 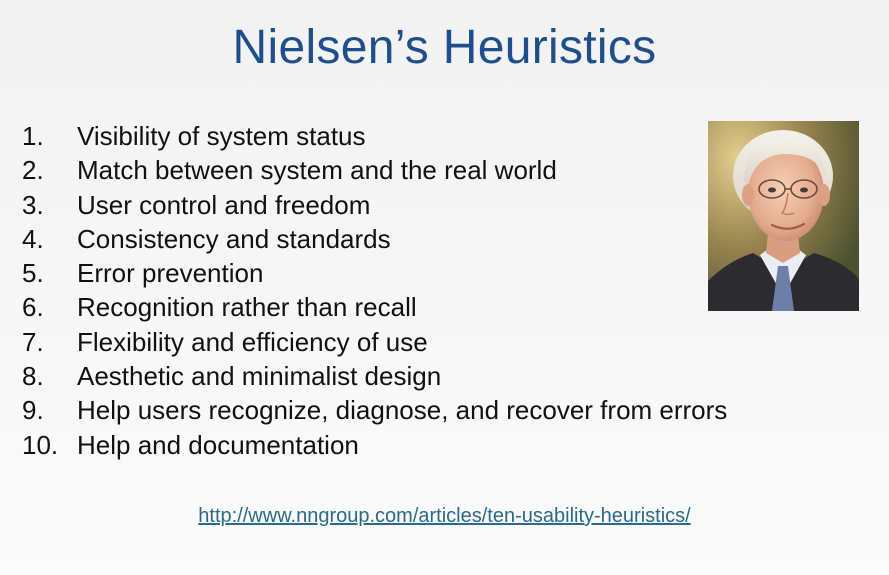 What do you see at coordinates (33, 410) in the screenshot?
I see `item-number: 9.` at bounding box center [33, 410].